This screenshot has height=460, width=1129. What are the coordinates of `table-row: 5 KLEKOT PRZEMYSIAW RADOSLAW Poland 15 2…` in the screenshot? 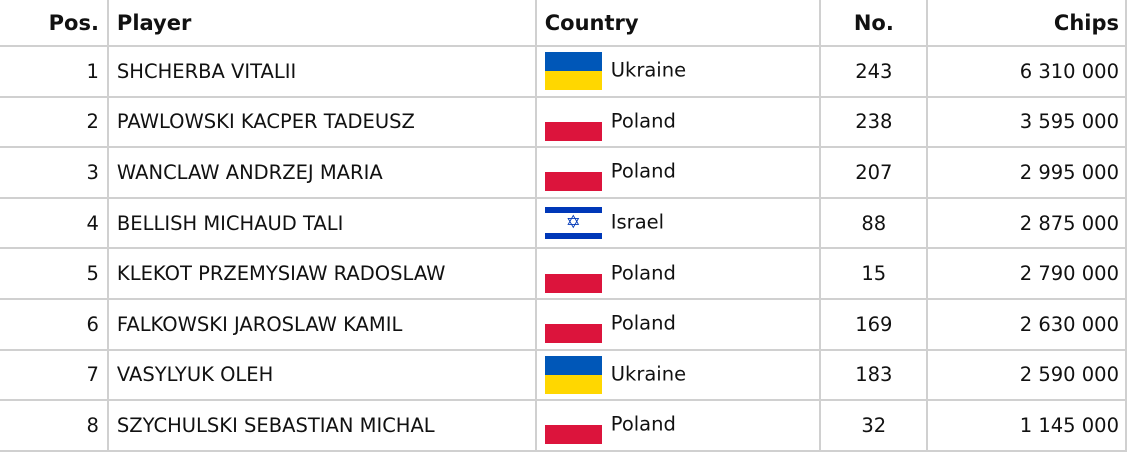 It's located at (563, 273).